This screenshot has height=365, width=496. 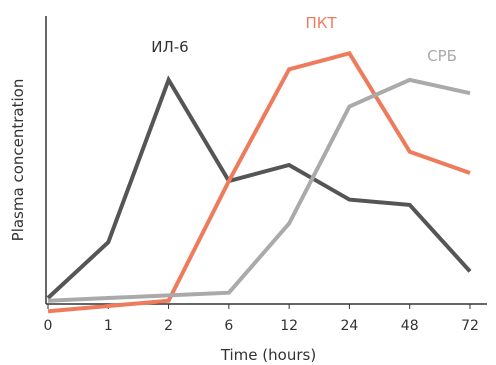 What do you see at coordinates (108, 326) in the screenshot?
I see `x-tick-label: 1` at bounding box center [108, 326].